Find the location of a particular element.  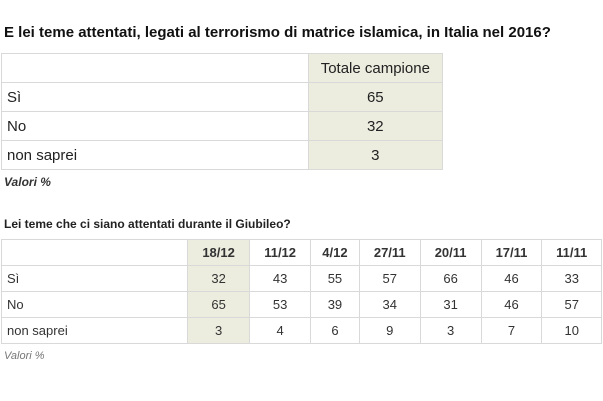

table-row: Sì 65 is located at coordinates (222, 97).